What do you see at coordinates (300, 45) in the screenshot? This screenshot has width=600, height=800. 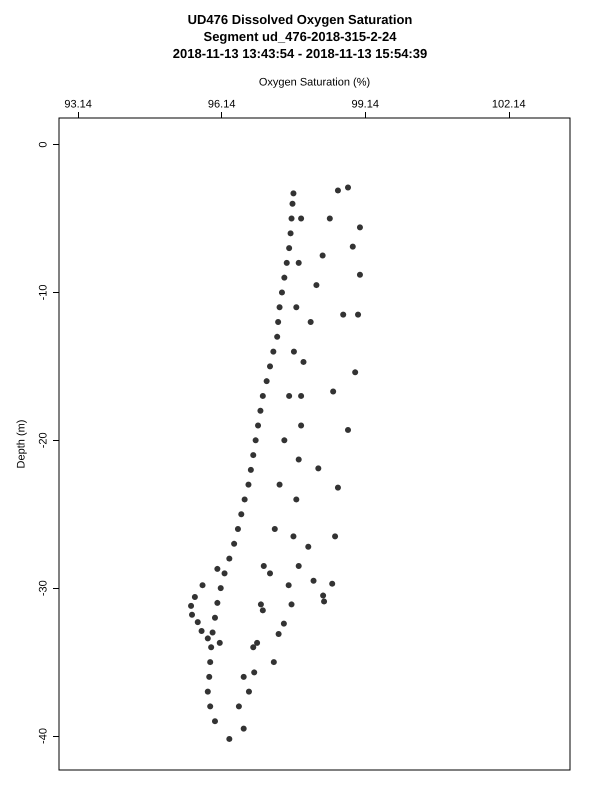 I see `chart-subtitle: Segment ud_476-2018-315-2-24 2018-11-13 13:43:54 - 2018-11-13 15:54:39` at bounding box center [300, 45].